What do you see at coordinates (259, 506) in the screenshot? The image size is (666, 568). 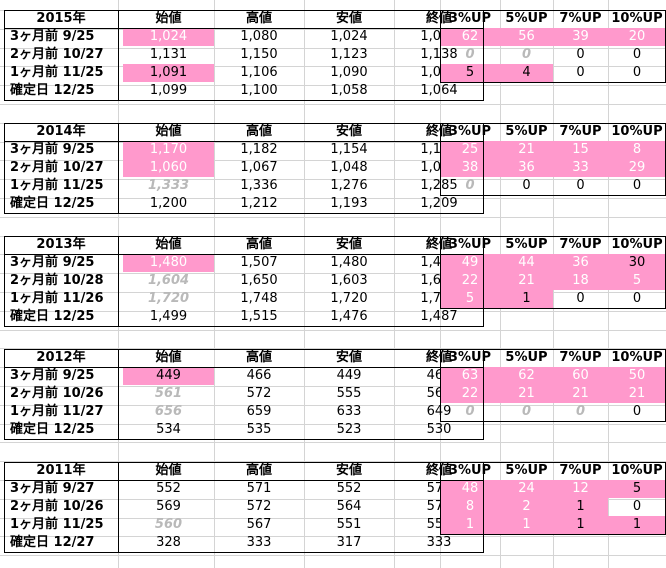 I see `high-price: 572` at bounding box center [259, 506].